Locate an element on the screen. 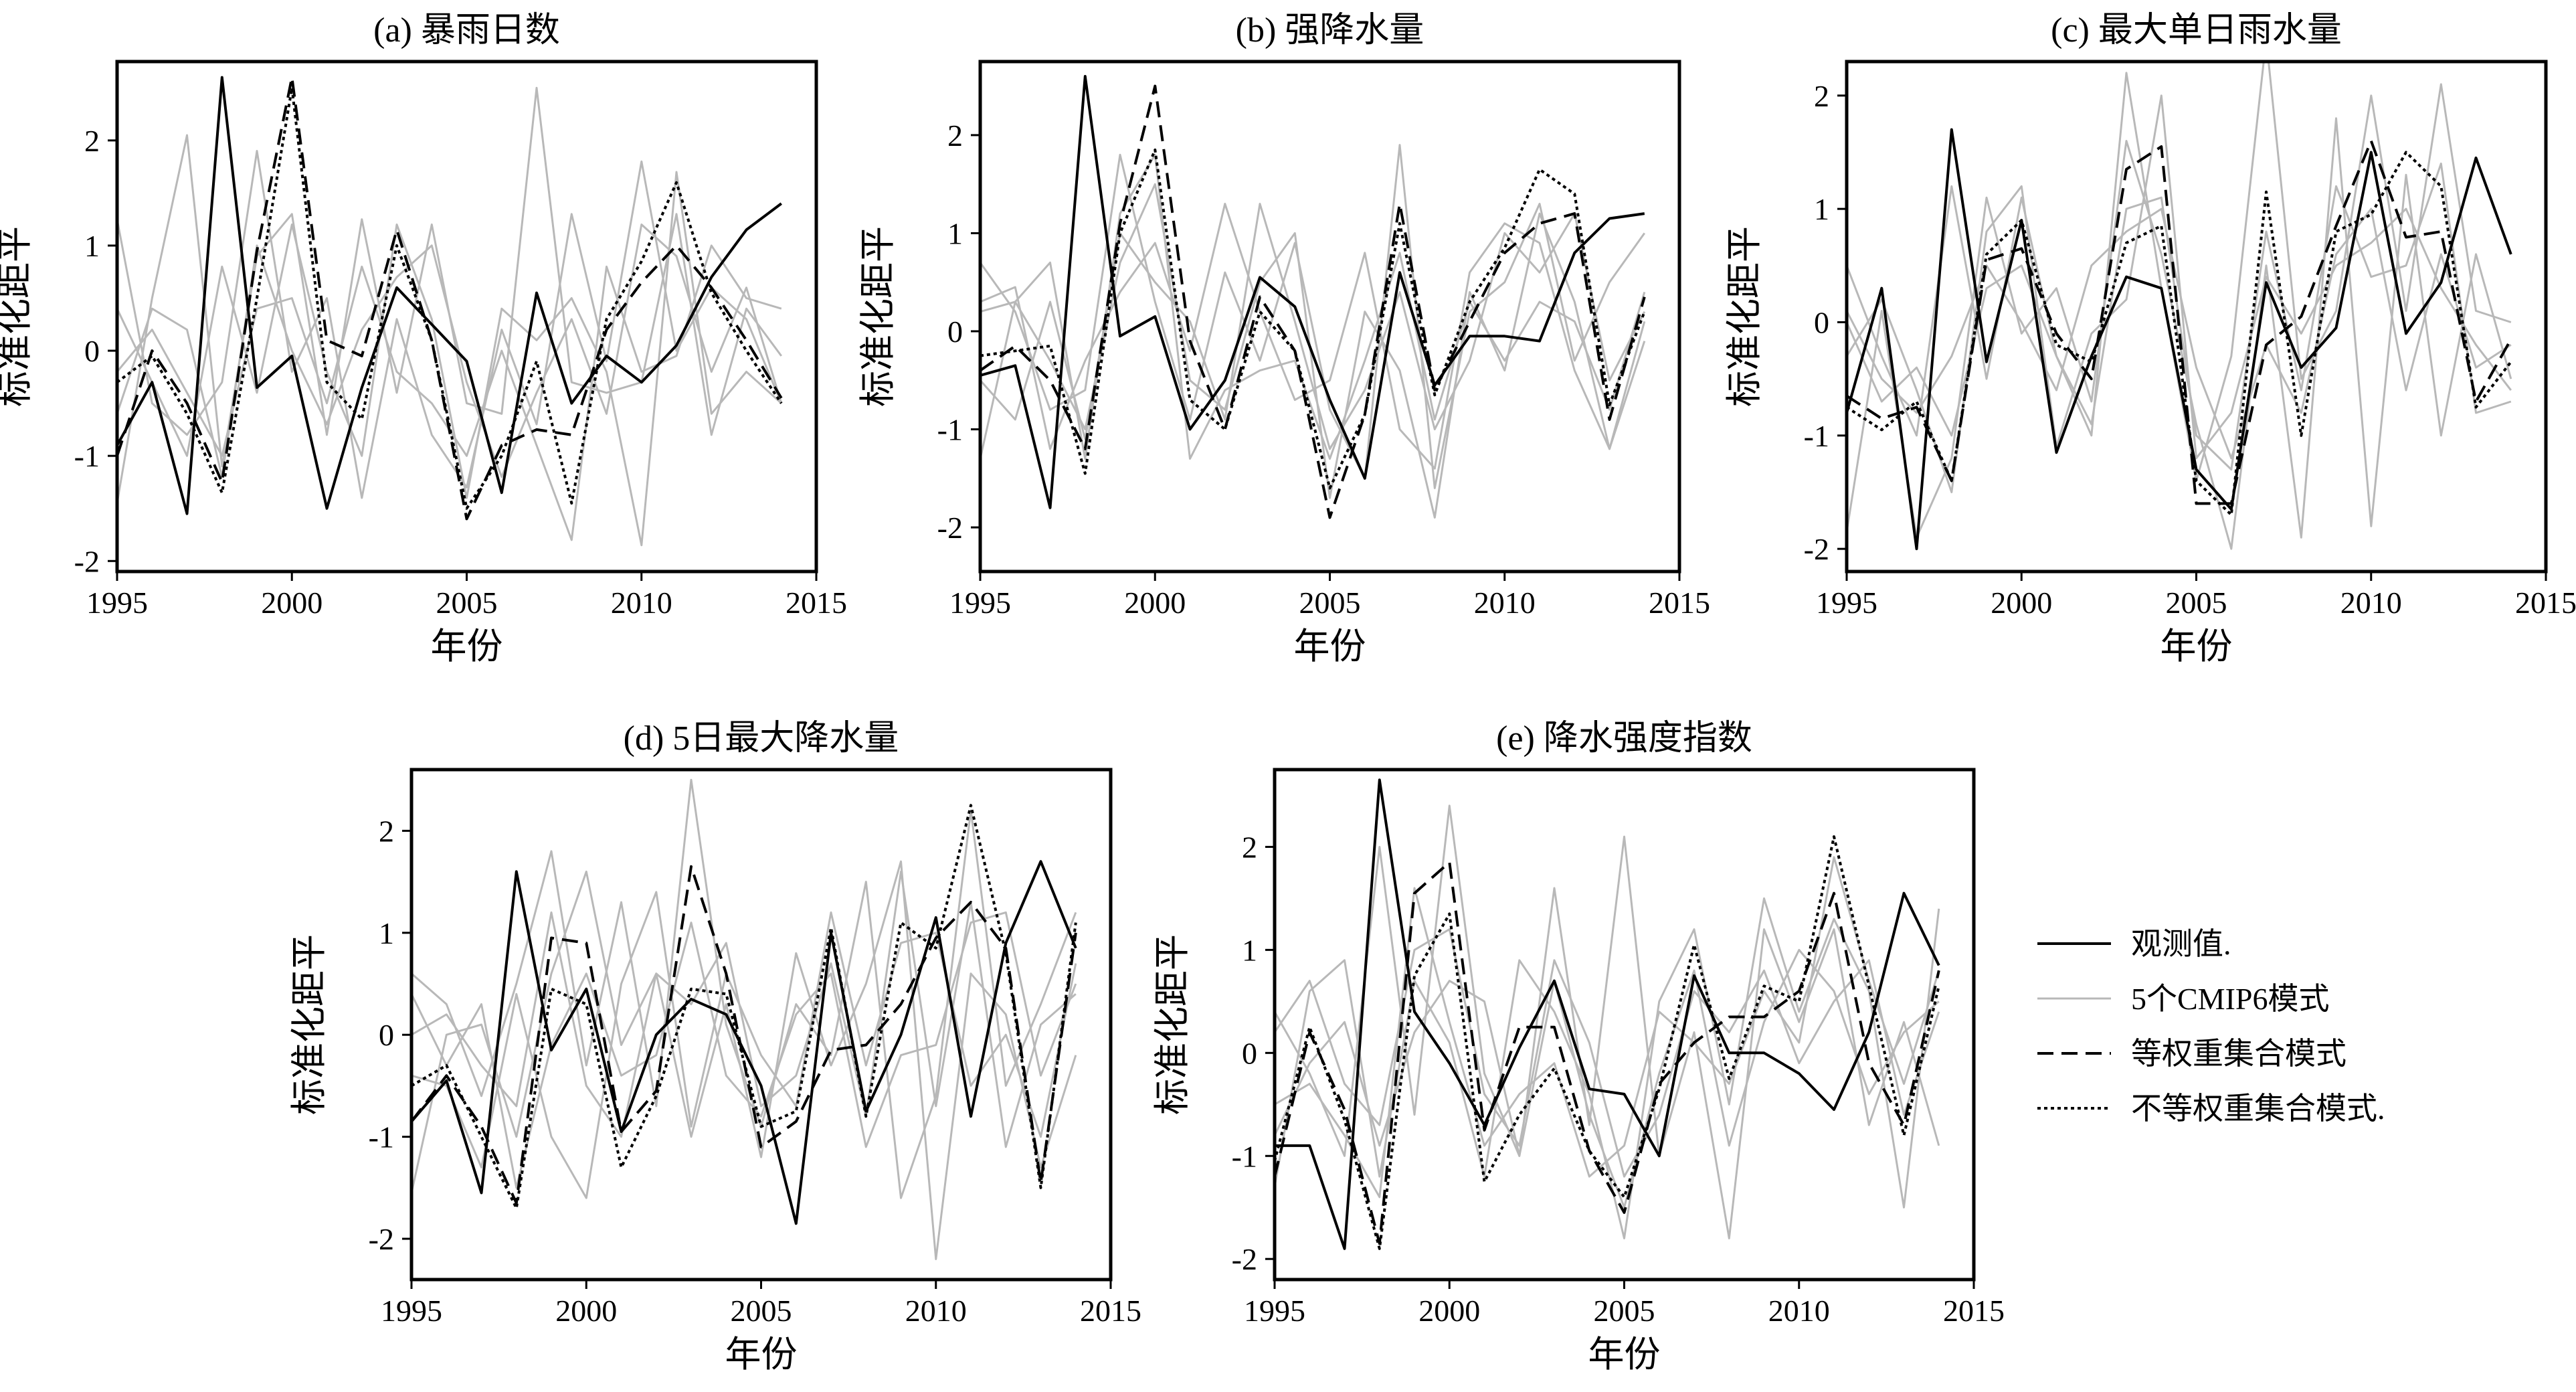 This screenshot has height=1392, width=2576. chart-title: (a) 暴雨日数 is located at coordinates (466, 30).